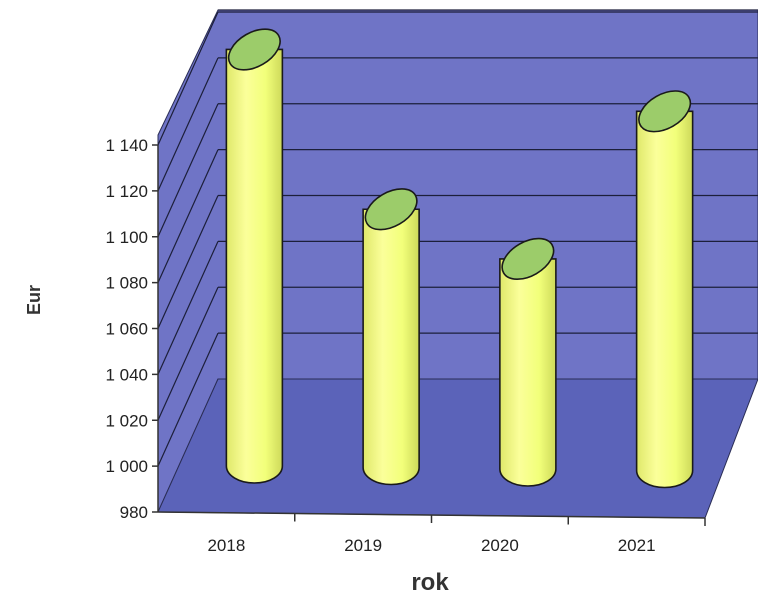 This screenshot has width=758, height=599. Describe the element at coordinates (126, 237) in the screenshot. I see `y-tick-label: 1 100` at that location.